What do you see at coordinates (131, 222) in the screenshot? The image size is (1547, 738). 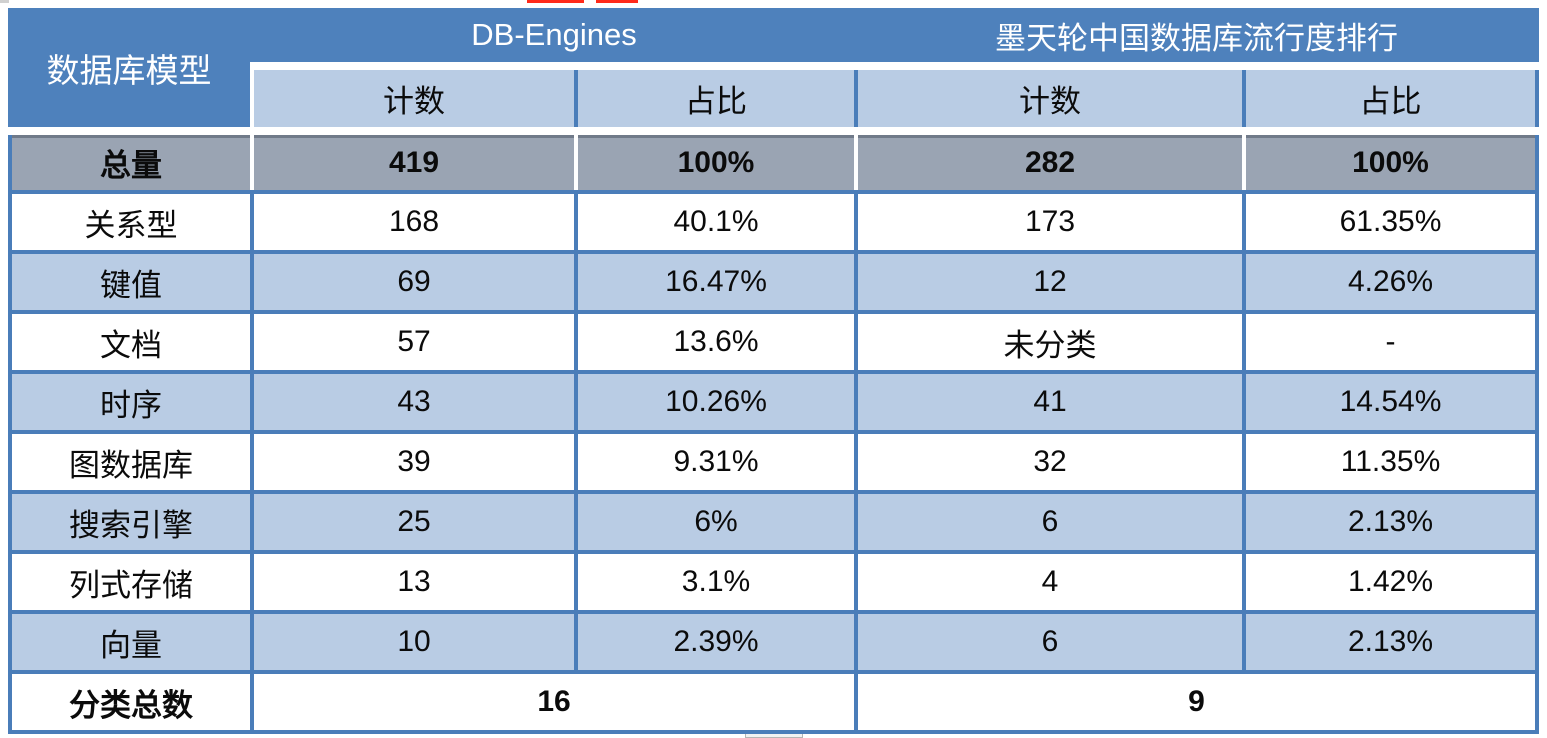 I see `row-label-cell: 关系型` at bounding box center [131, 222].